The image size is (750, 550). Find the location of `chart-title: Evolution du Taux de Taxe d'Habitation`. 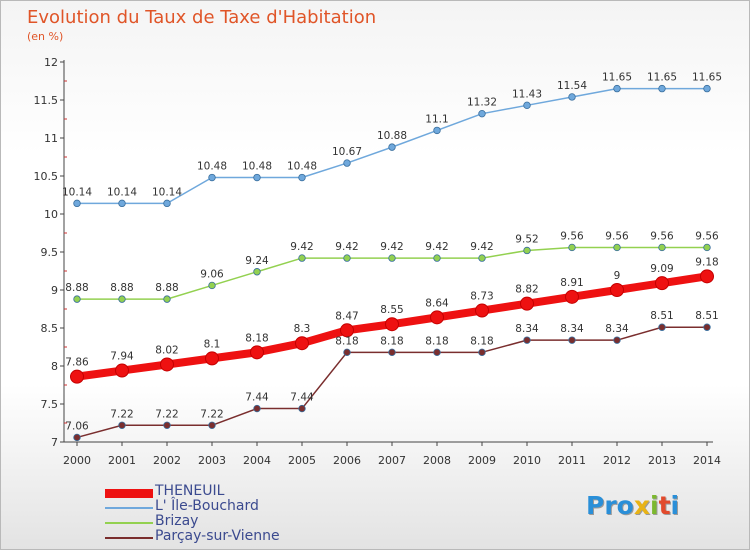

chart-title: Evolution du Taux de Taxe d'Habitation is located at coordinates (202, 17).